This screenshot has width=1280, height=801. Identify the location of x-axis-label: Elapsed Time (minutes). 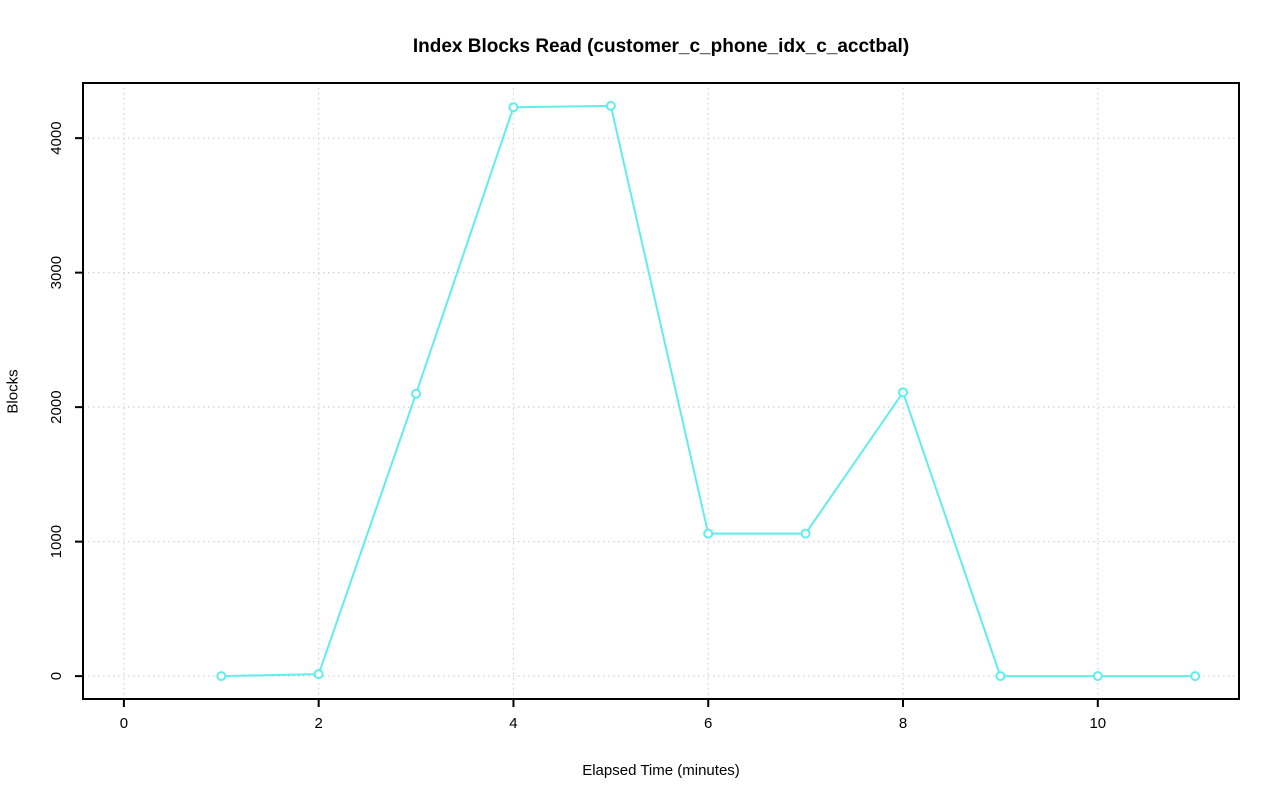
(661, 770).